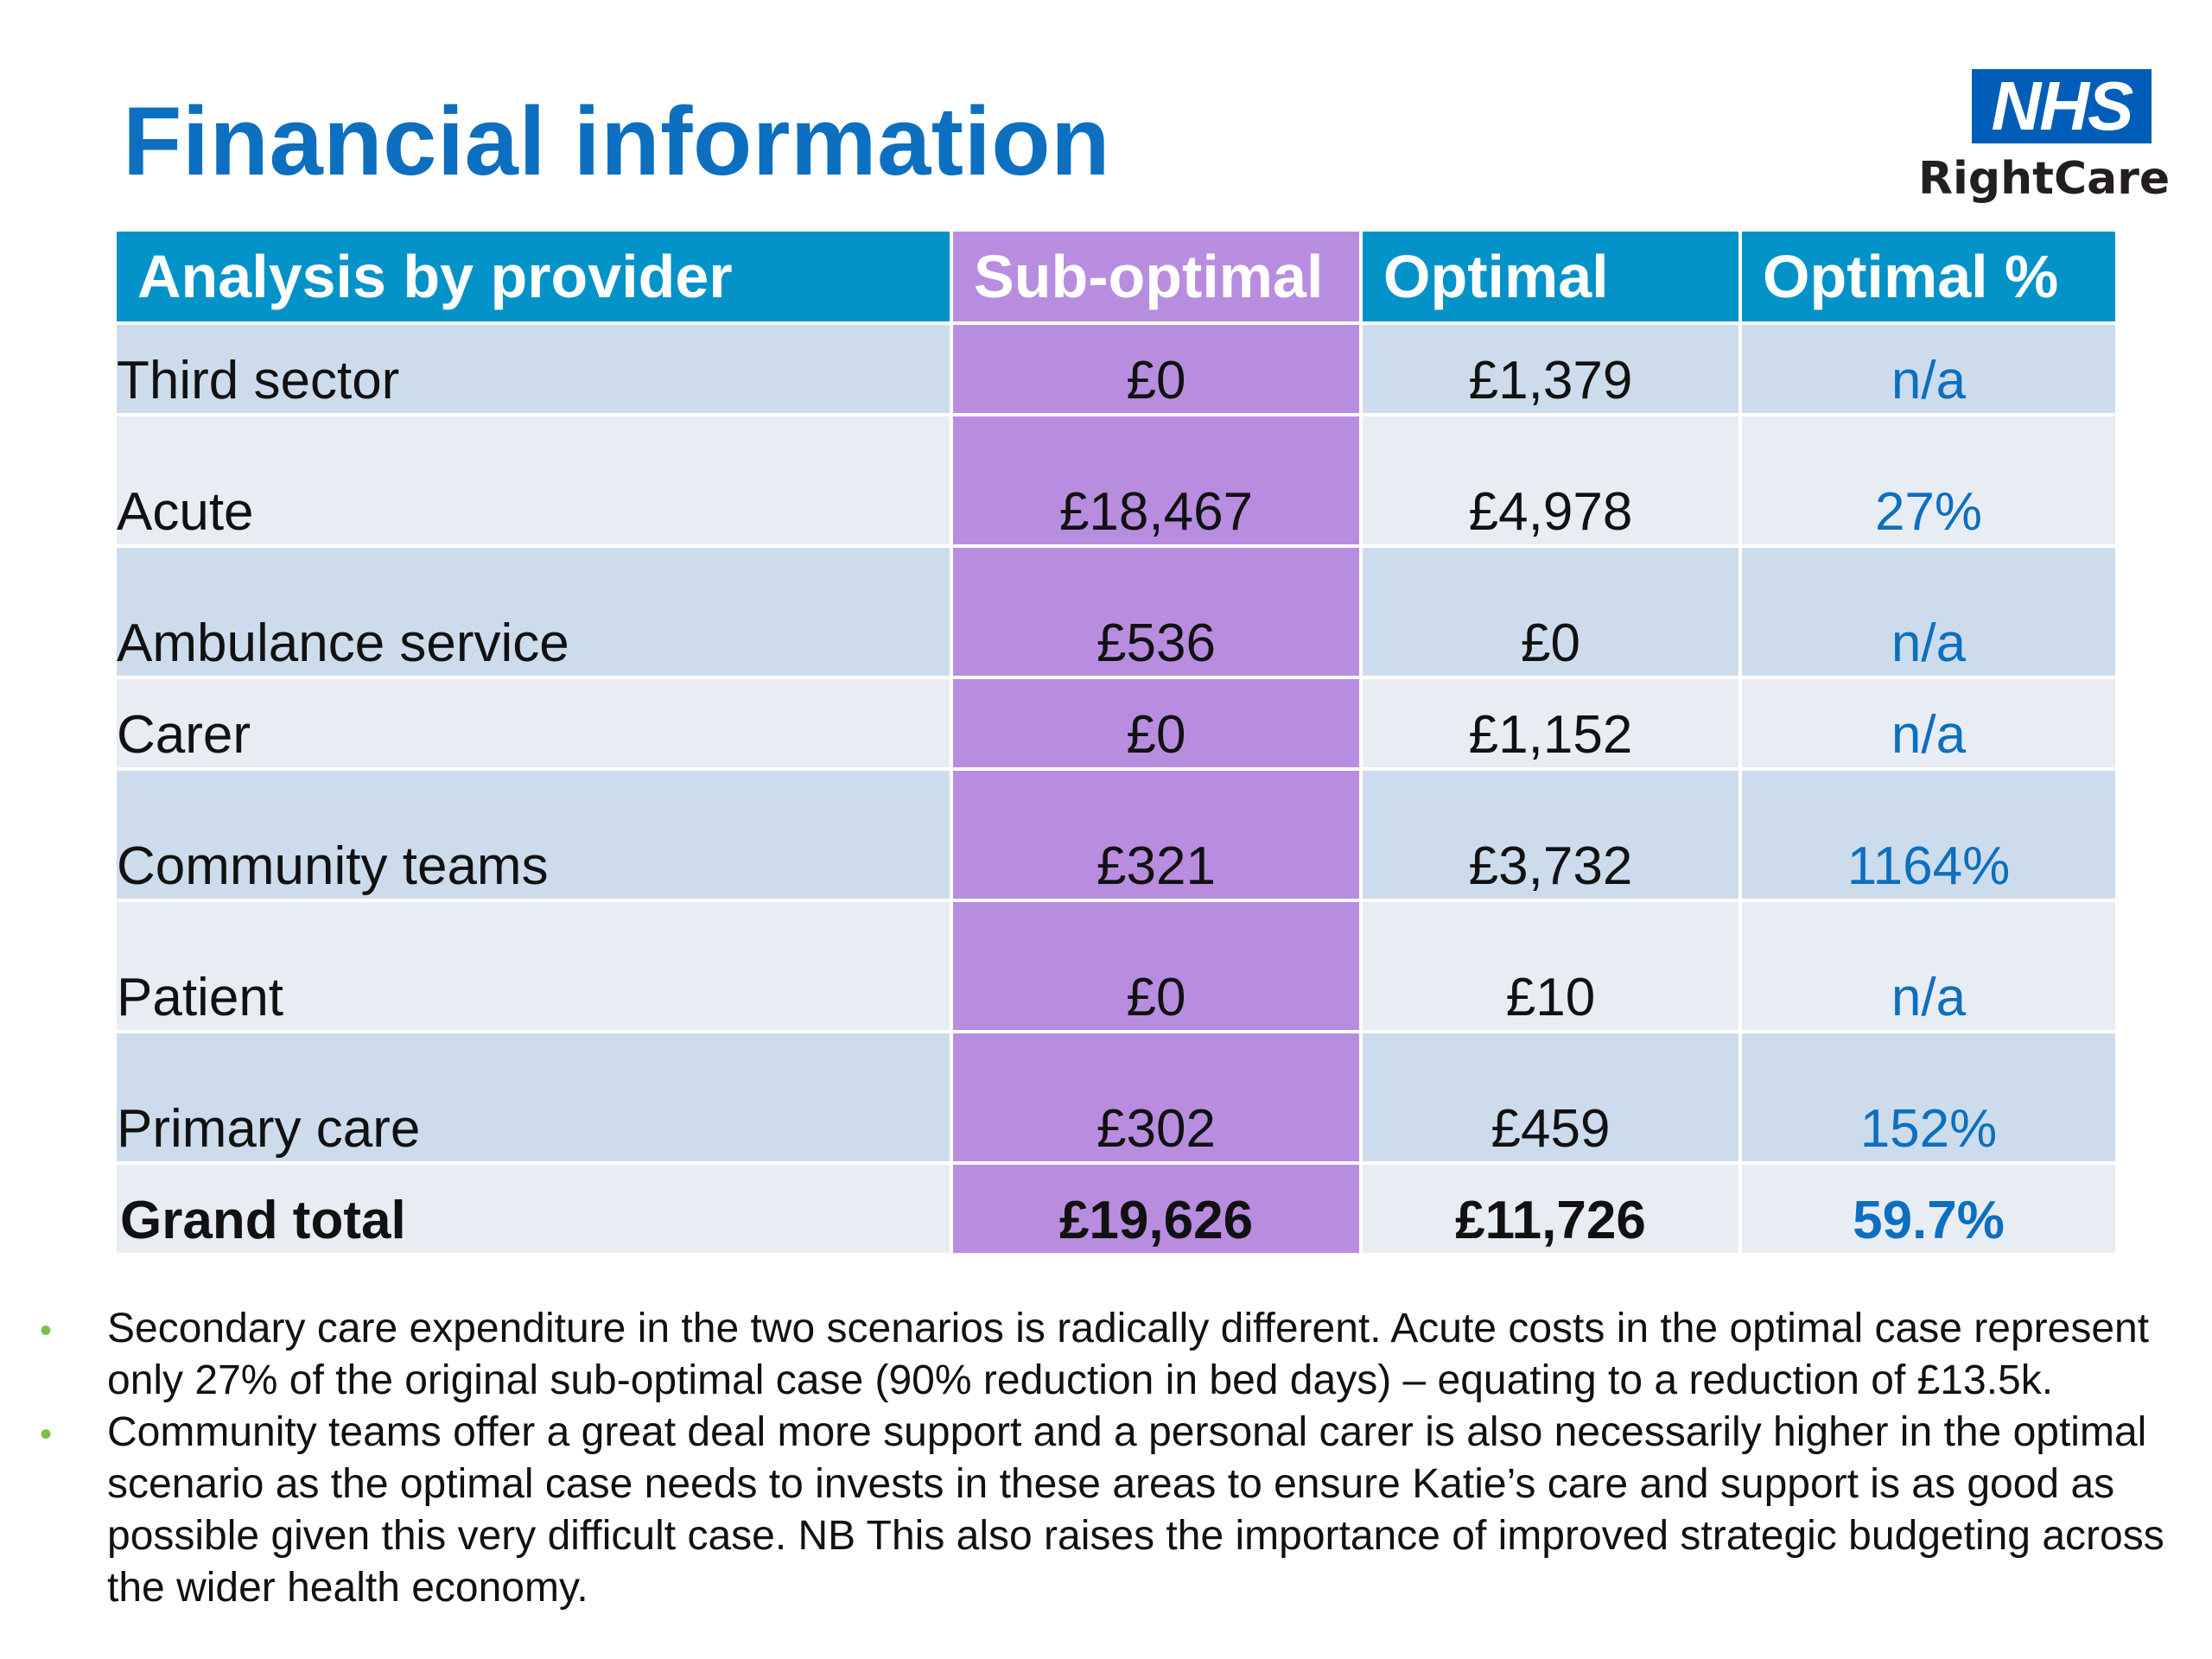 The height and width of the screenshot is (1659, 2212). What do you see at coordinates (1550, 276) in the screenshot?
I see `header-optimal: Optimal` at bounding box center [1550, 276].